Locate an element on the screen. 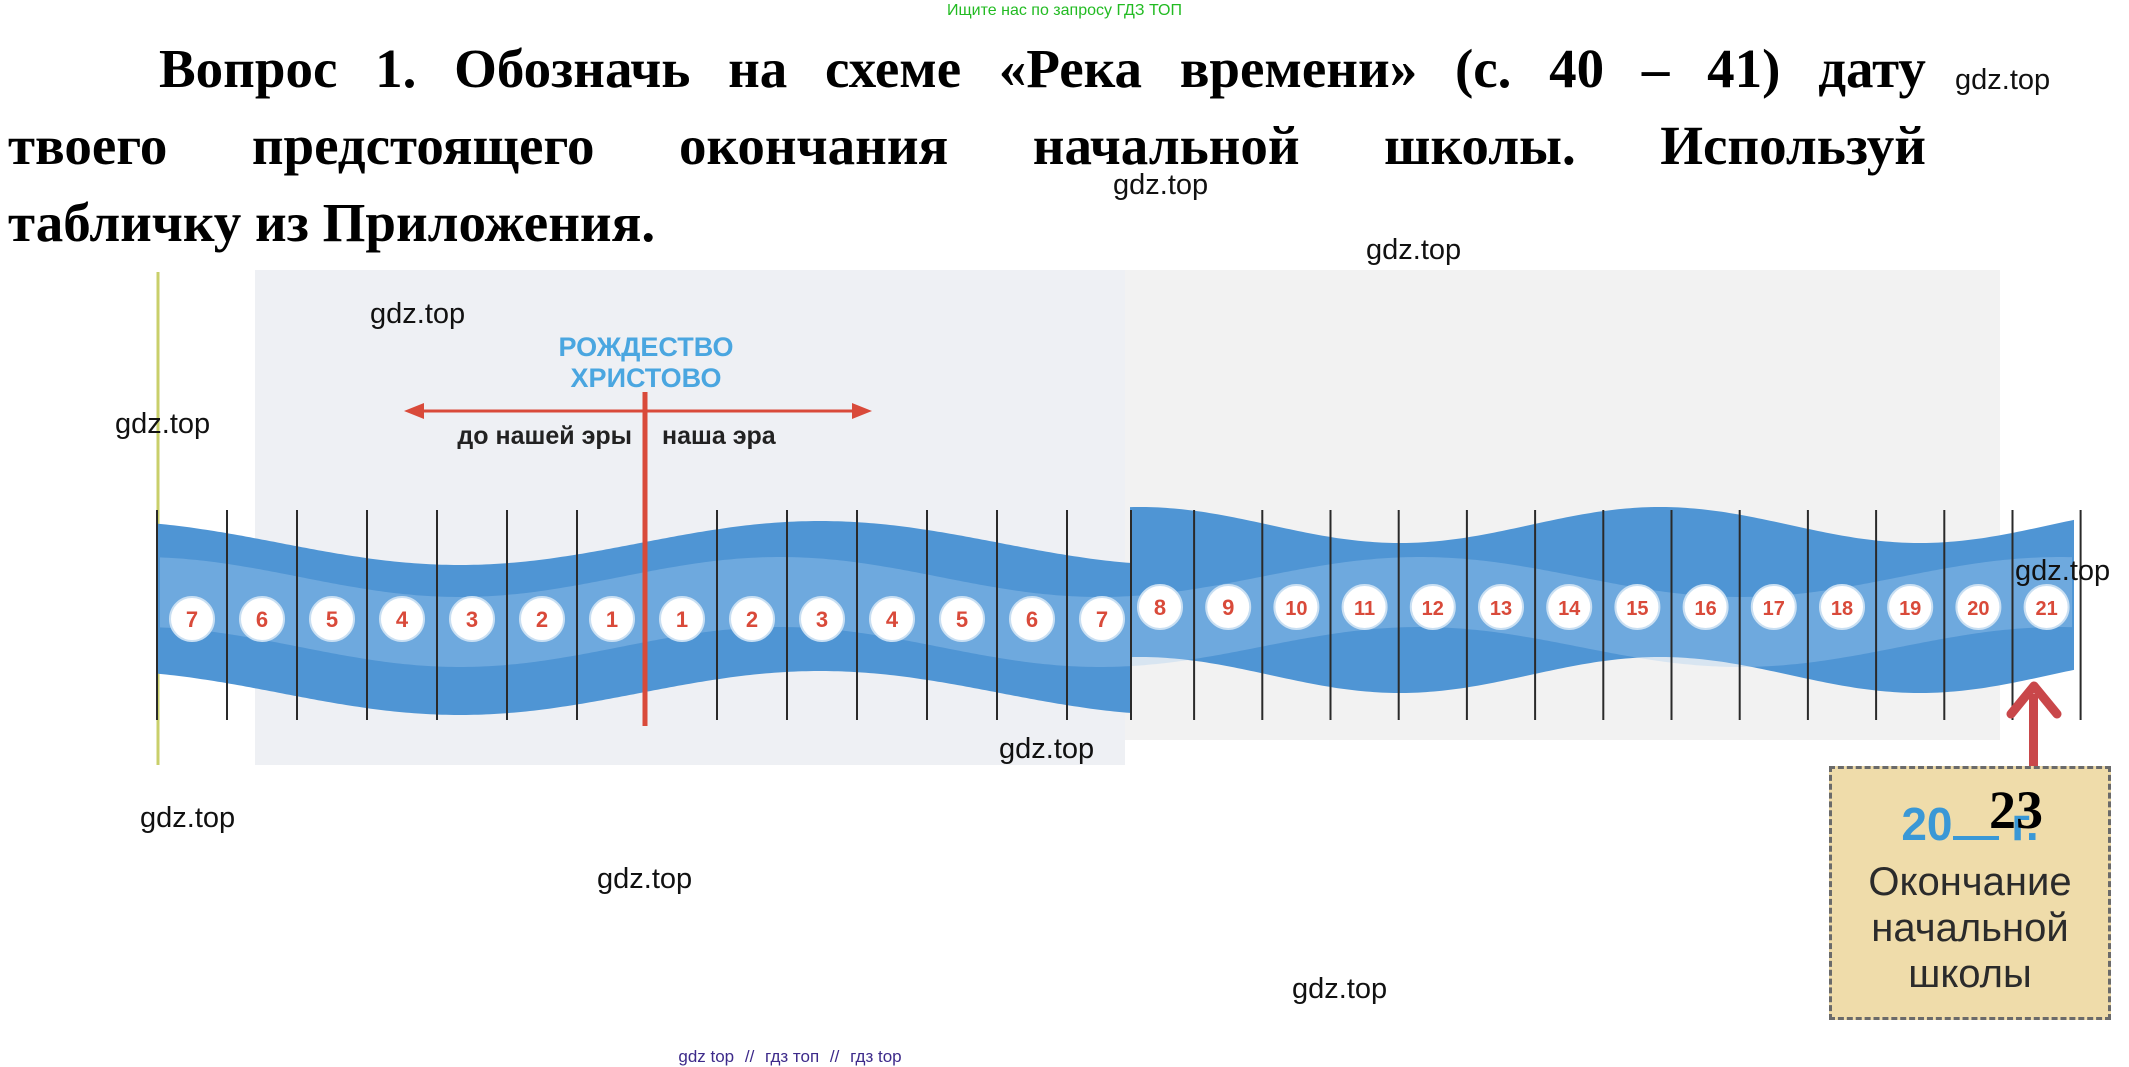  handwritten-year: 23 is located at coordinates (2016, 810).